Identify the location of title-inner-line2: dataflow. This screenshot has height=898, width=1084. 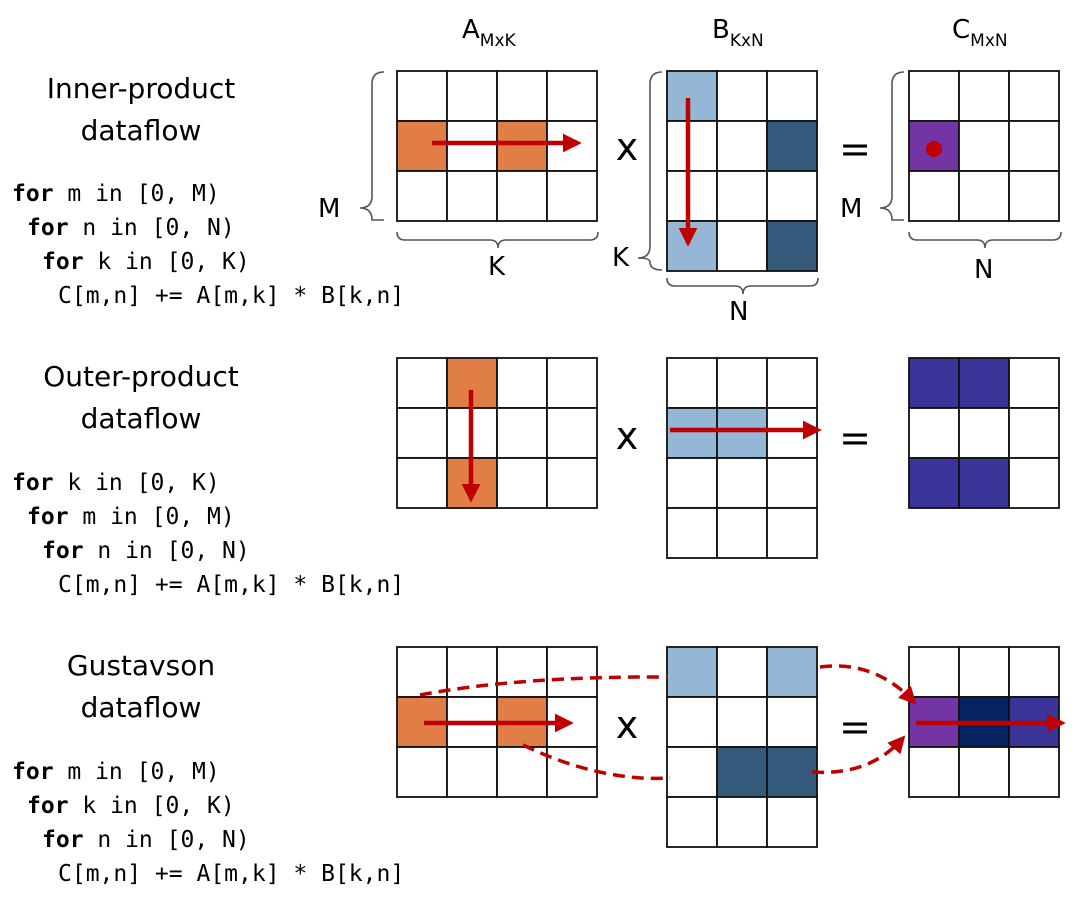
(141, 130).